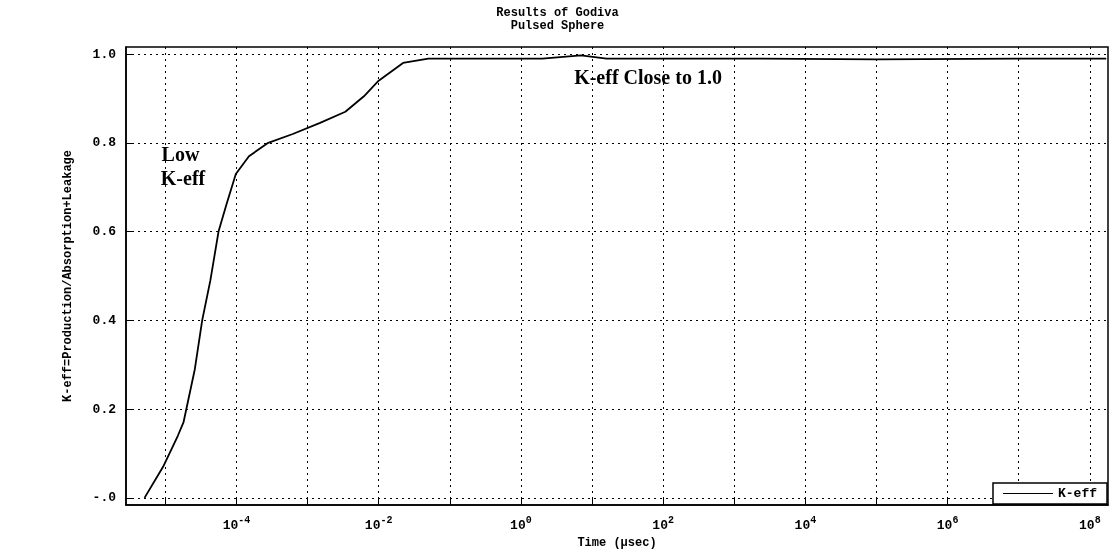 The height and width of the screenshot is (554, 1115). What do you see at coordinates (104, 54) in the screenshot?
I see `y-tick-label: 1.0` at bounding box center [104, 54].